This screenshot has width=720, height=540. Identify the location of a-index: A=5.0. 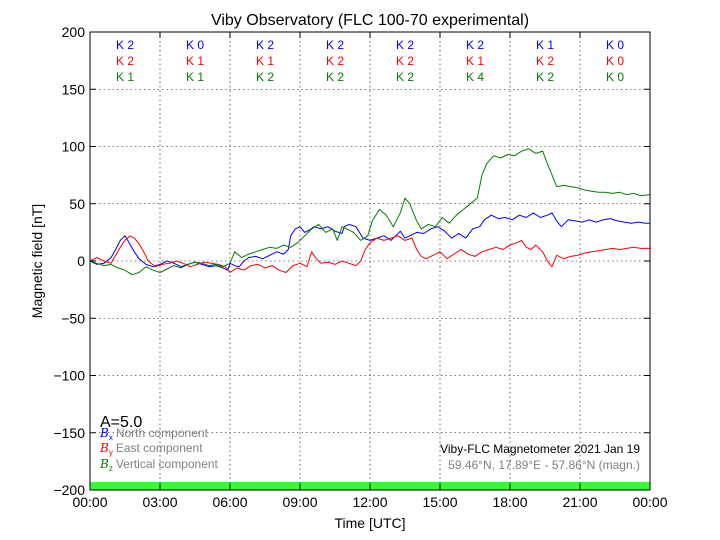
(121, 422).